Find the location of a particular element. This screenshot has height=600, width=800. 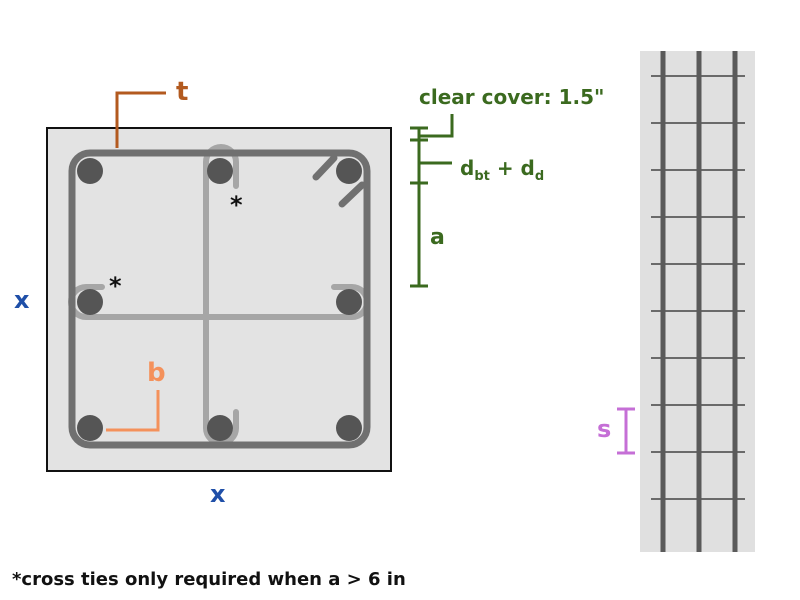

tie-spacing-callout is located at coordinates (626, 431).